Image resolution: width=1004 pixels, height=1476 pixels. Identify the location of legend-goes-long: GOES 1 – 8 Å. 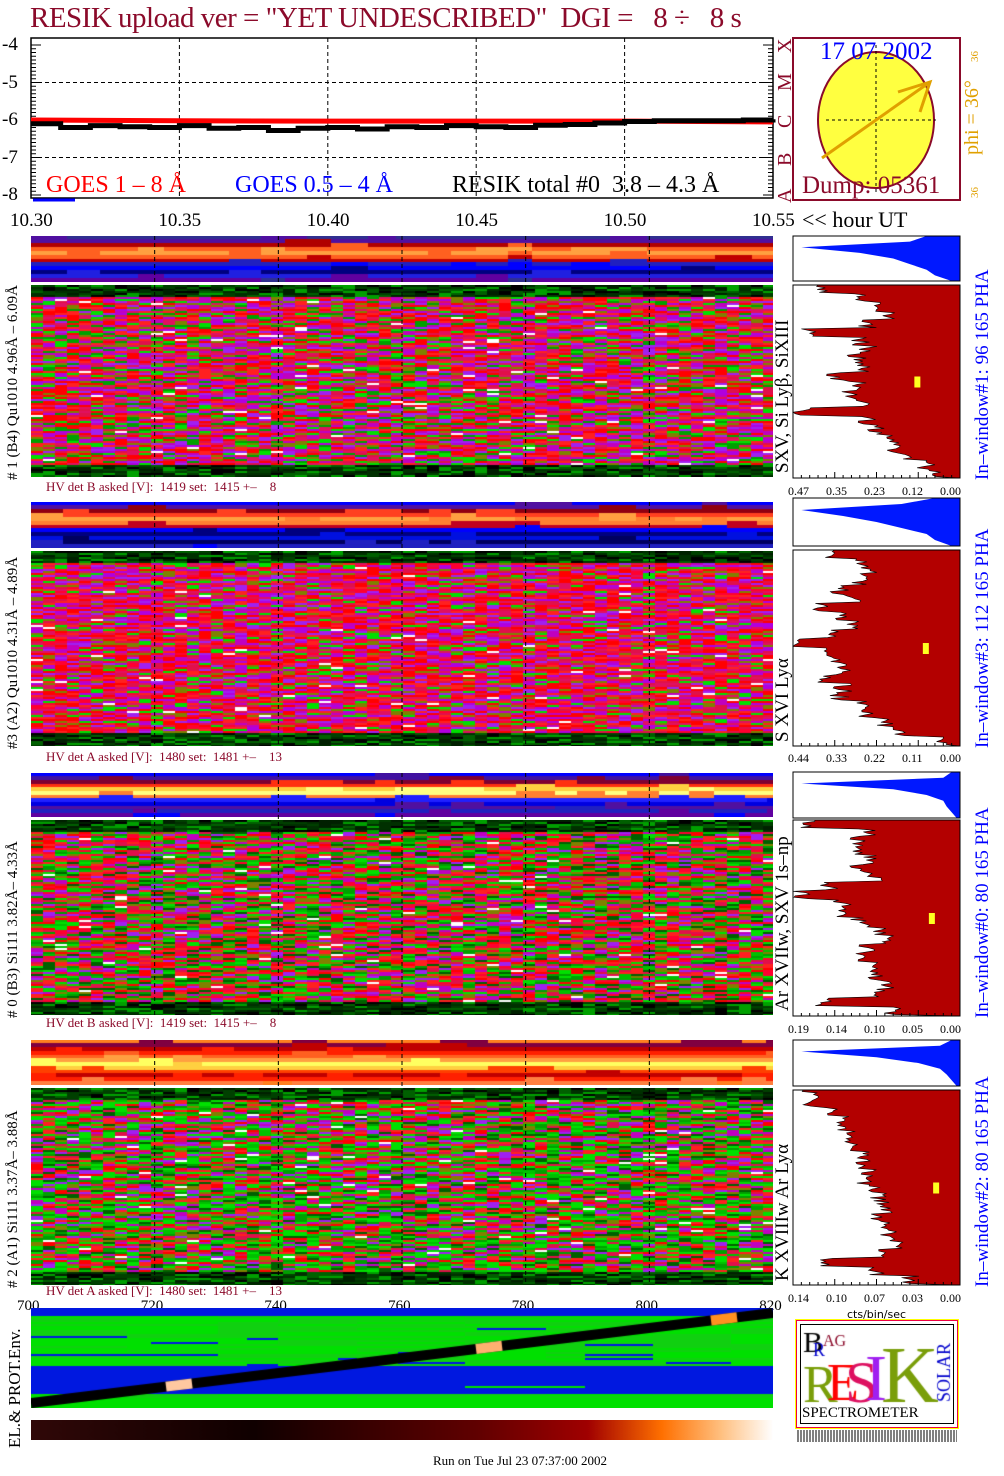
(116, 185).